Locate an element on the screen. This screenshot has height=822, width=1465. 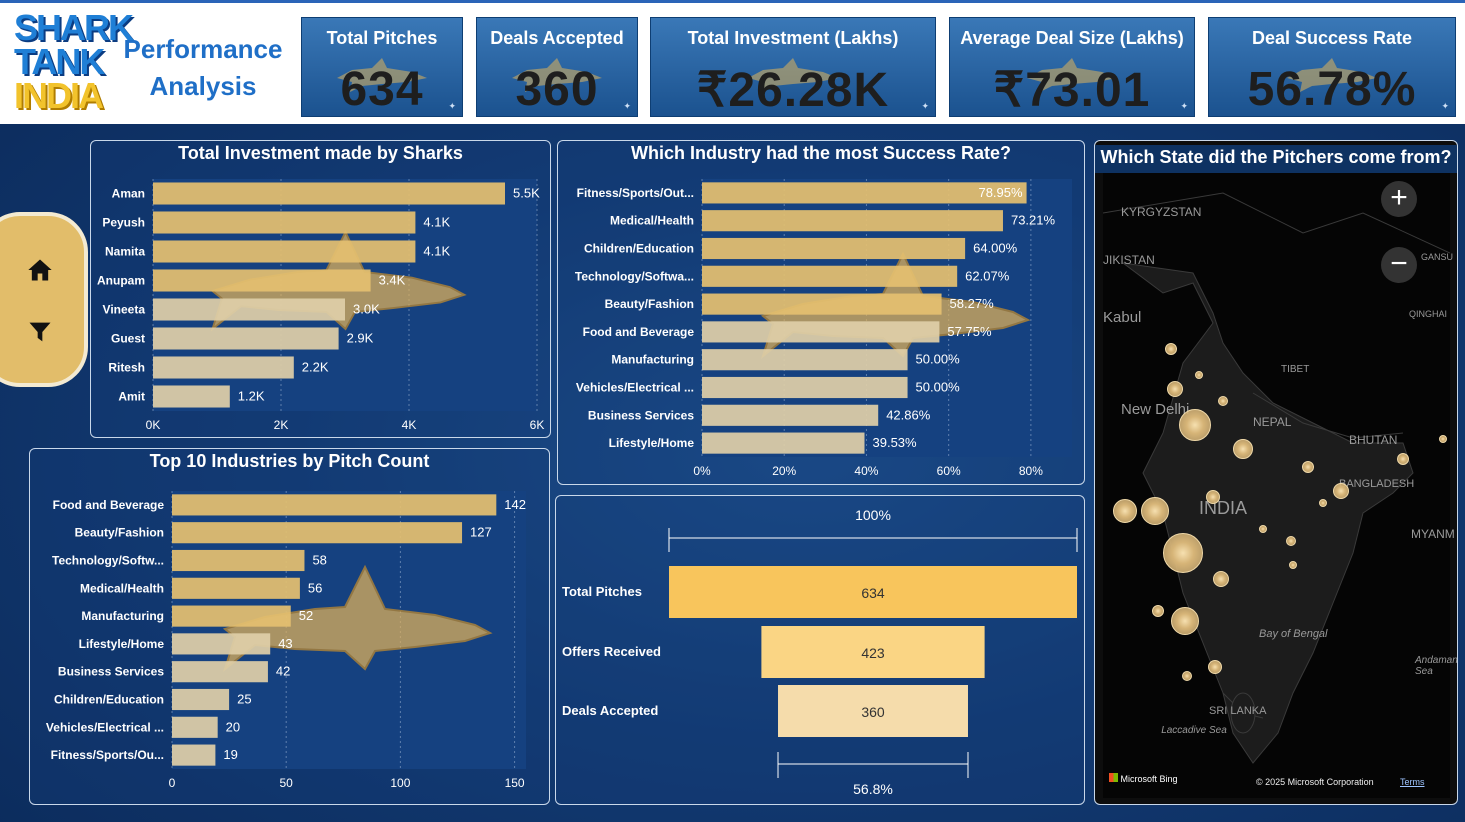
category-label: Aman is located at coordinates (128, 194).